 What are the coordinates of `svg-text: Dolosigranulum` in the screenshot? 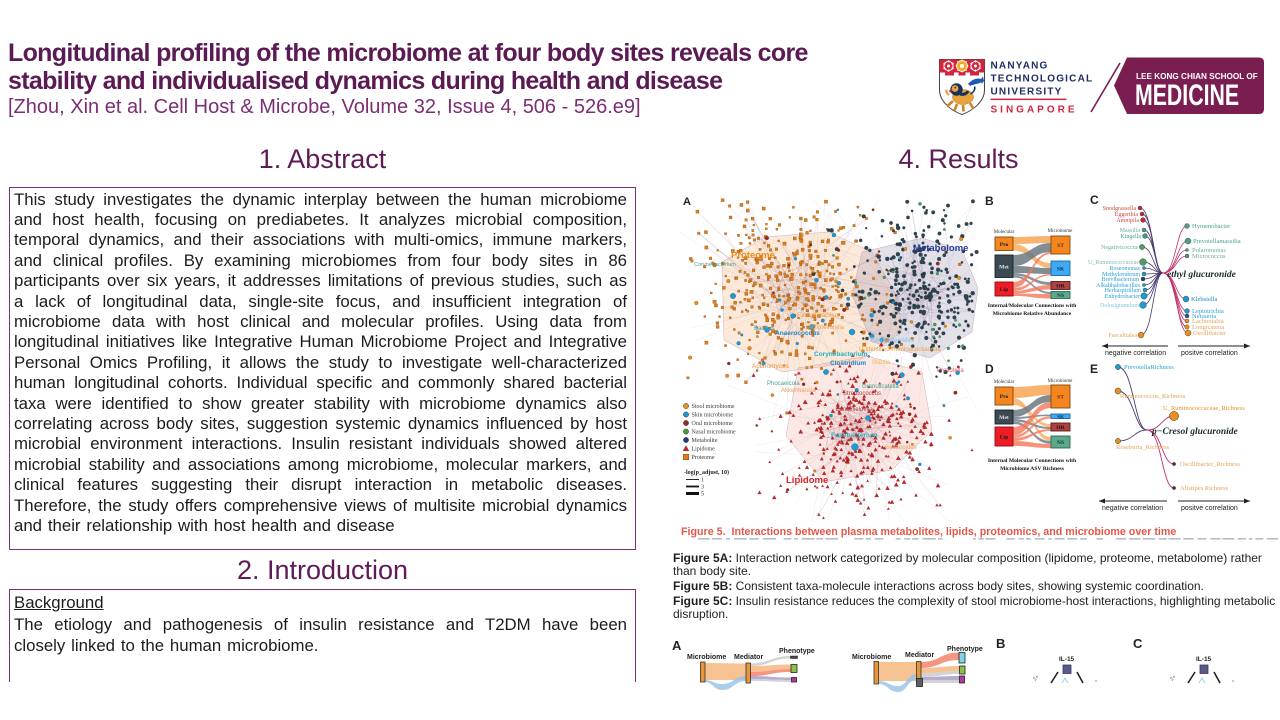 It's located at (1119, 306).